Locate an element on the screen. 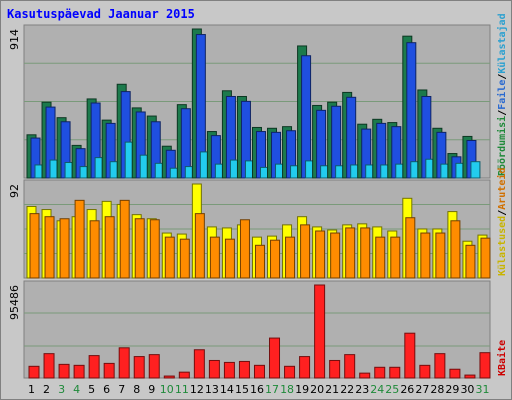 This screenshot has height=400, width=512. x-tick-label-5: 5 is located at coordinates (91, 389).